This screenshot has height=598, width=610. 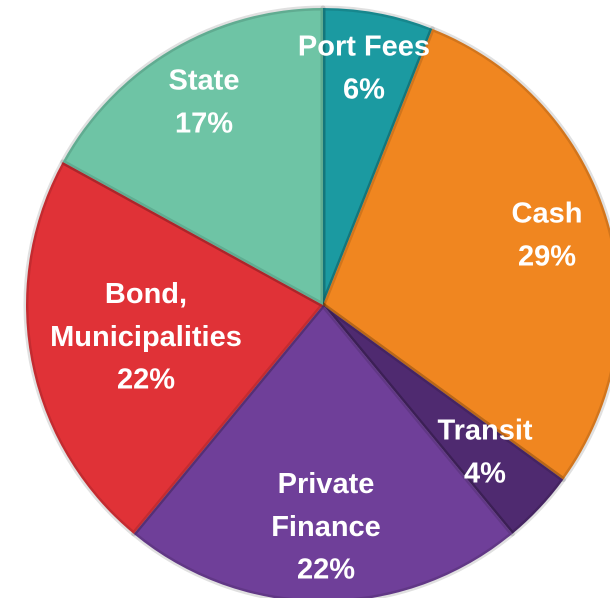 What do you see at coordinates (547, 214) in the screenshot?
I see `slice-label: Cash` at bounding box center [547, 214].